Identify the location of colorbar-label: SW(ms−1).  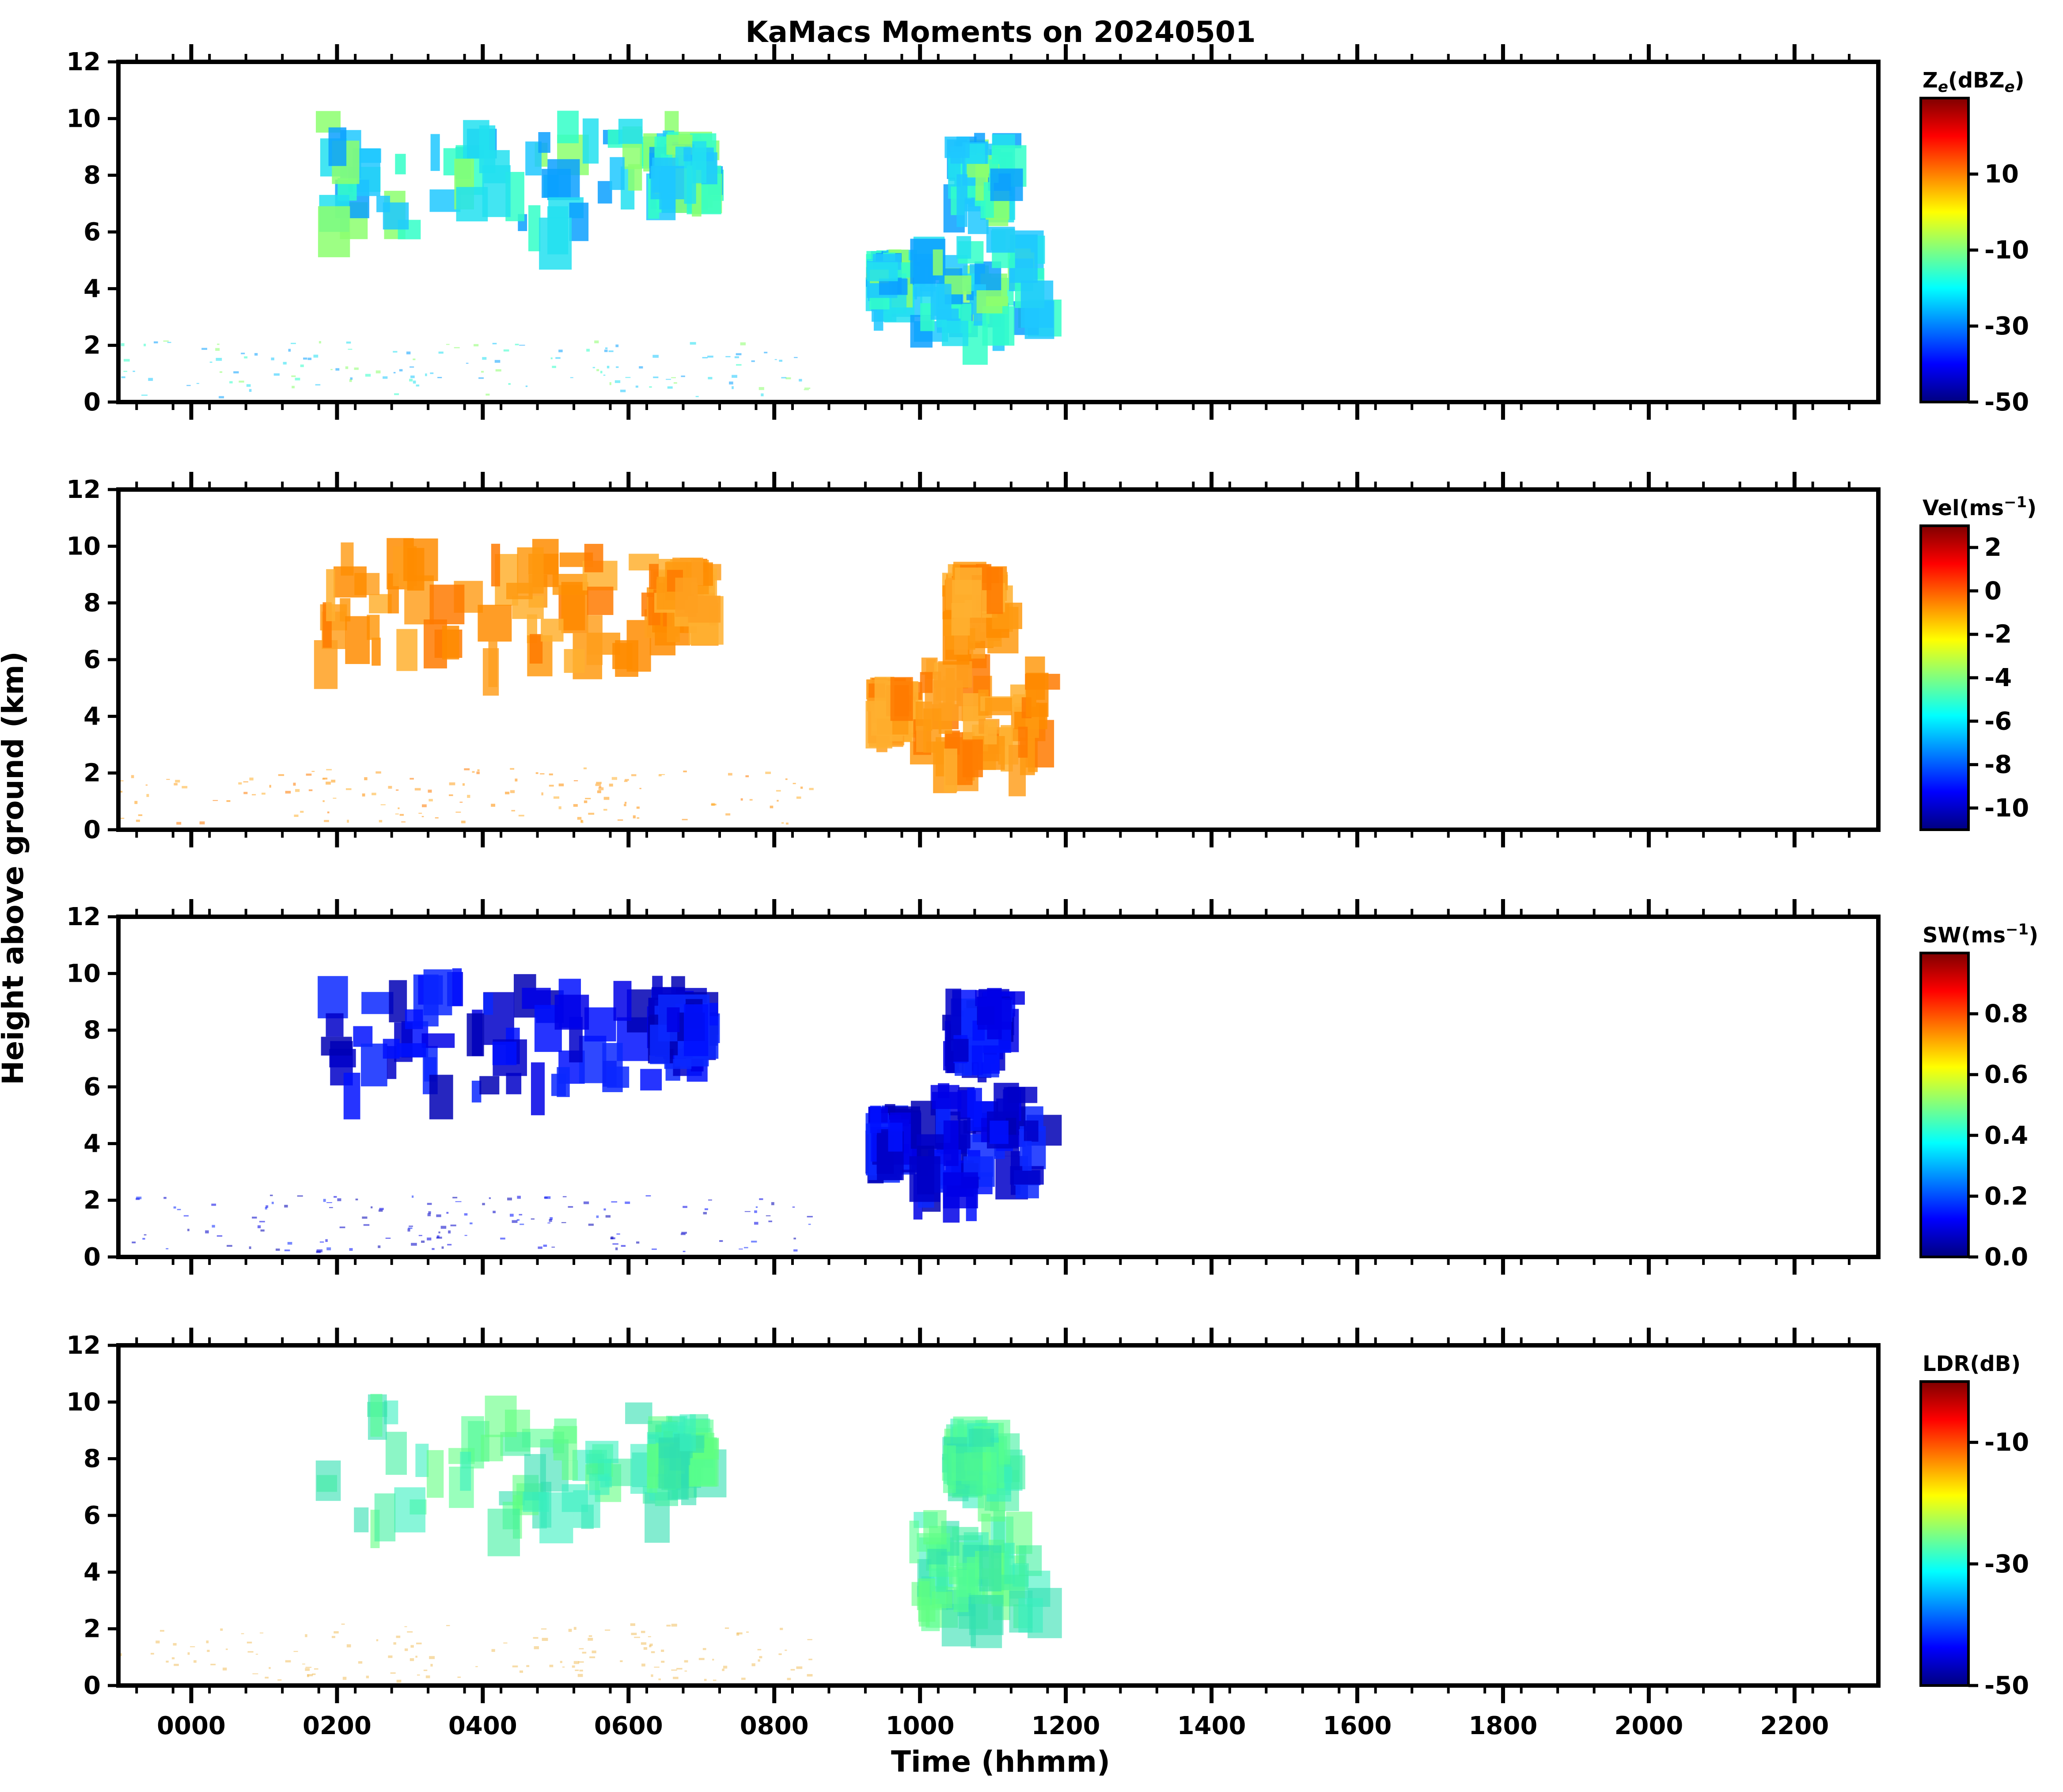
(1981, 934).